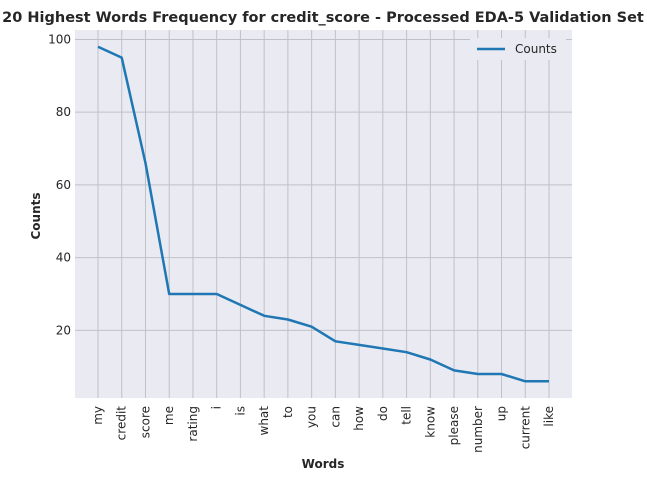 This screenshot has width=647, height=481. What do you see at coordinates (193, 424) in the screenshot?
I see `x-tick-label: rating` at bounding box center [193, 424].